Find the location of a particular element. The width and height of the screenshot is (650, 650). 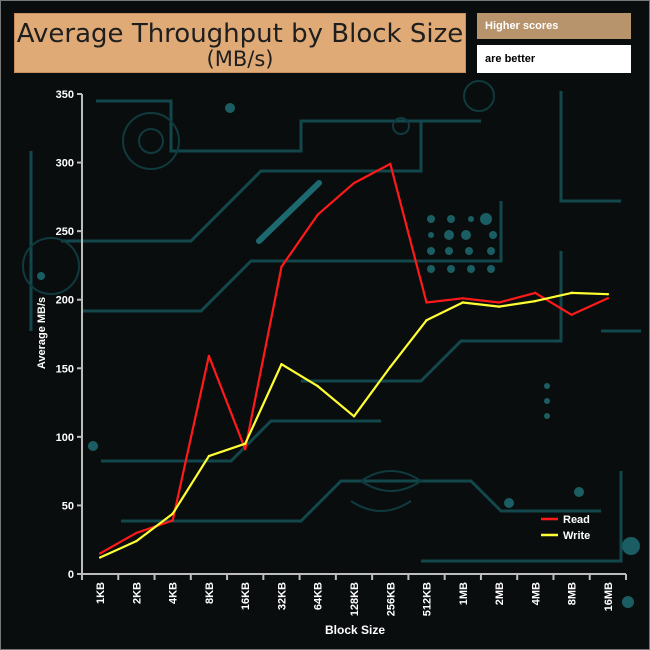

y-tick-label: 250 is located at coordinates (65, 232).